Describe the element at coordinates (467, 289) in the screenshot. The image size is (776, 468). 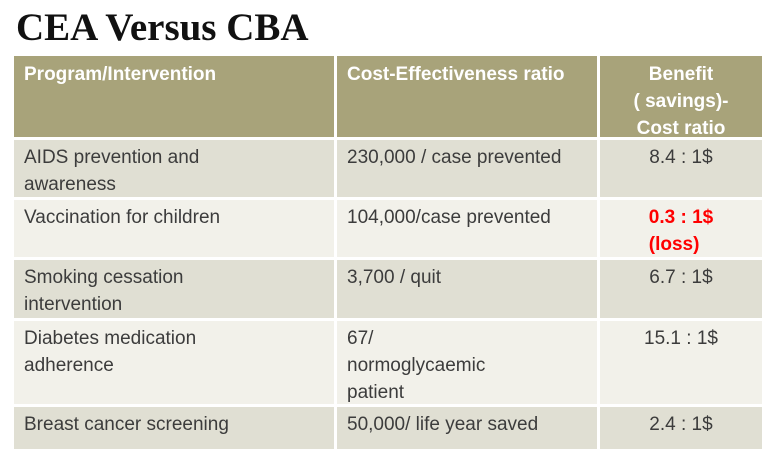
I see `cell-ce-ratio: 3,700 / quit` at that location.